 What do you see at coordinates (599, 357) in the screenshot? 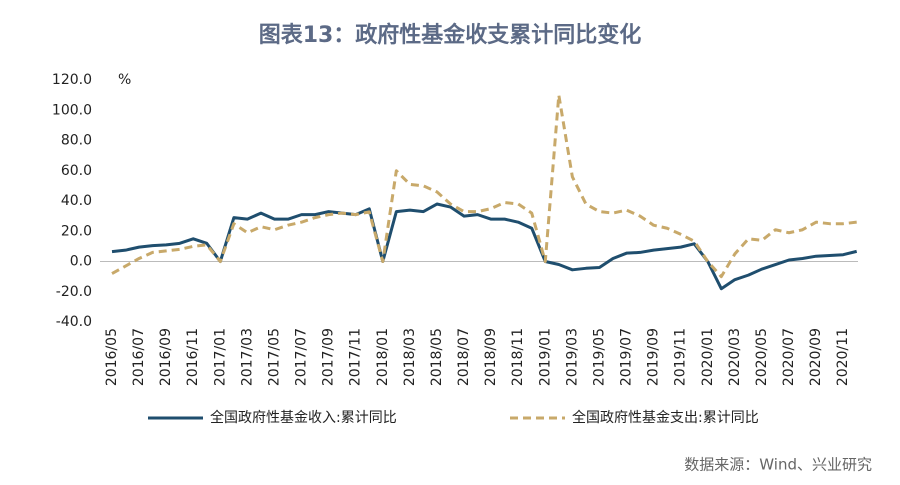
I see `x-tick-label: 2019/05` at bounding box center [599, 357].